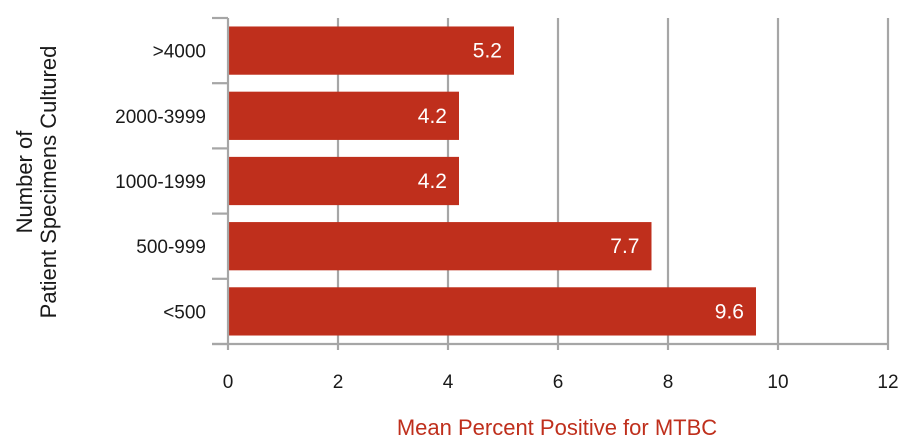  I want to click on bar-value-label-0: 5.2, so click(487, 51).